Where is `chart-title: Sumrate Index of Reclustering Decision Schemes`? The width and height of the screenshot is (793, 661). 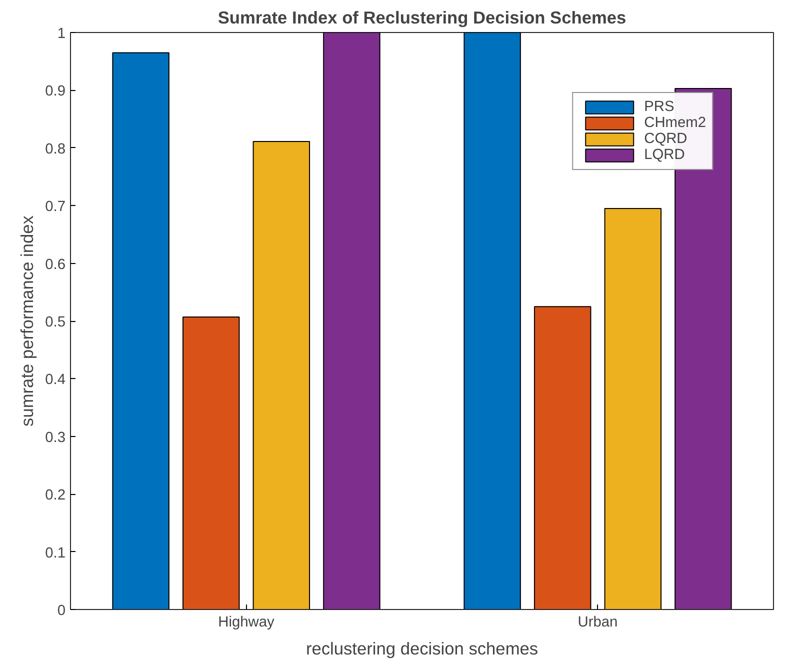 chart-title: Sumrate Index of Reclustering Decision Schemes is located at coordinates (422, 18).